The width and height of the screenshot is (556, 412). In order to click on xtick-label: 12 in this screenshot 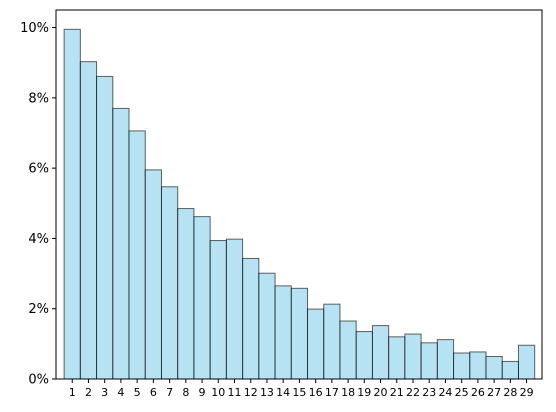, I will do `click(251, 392)`.